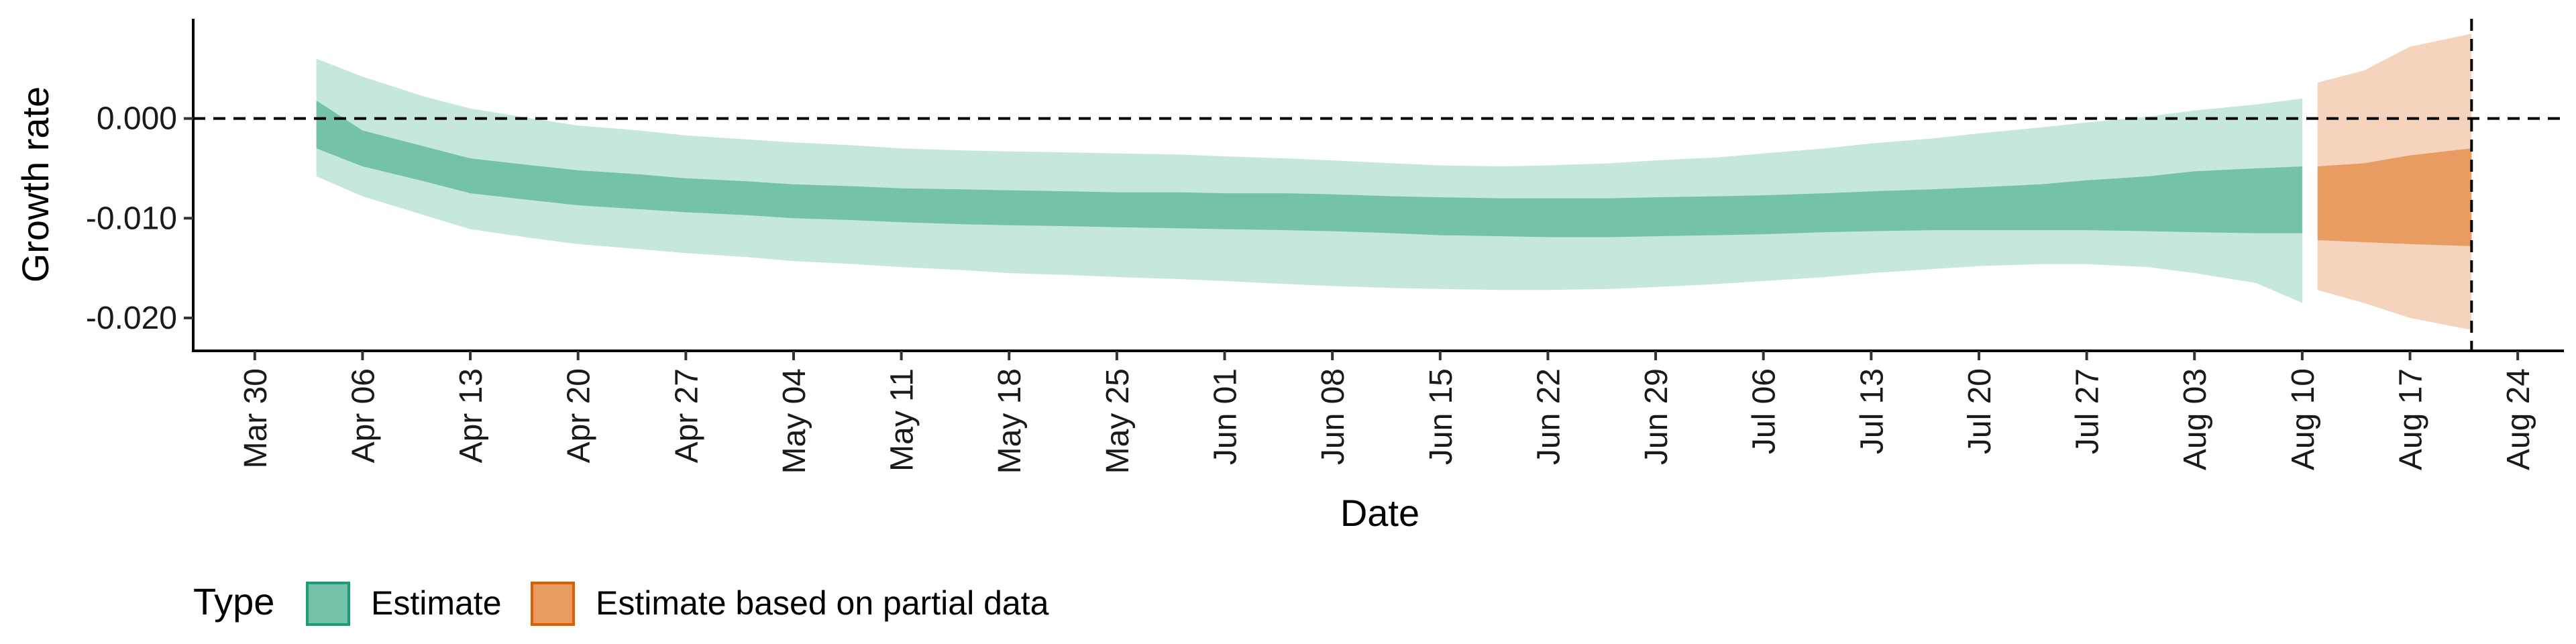  I want to click on x-tick-label: Apr 27, so click(686, 415).